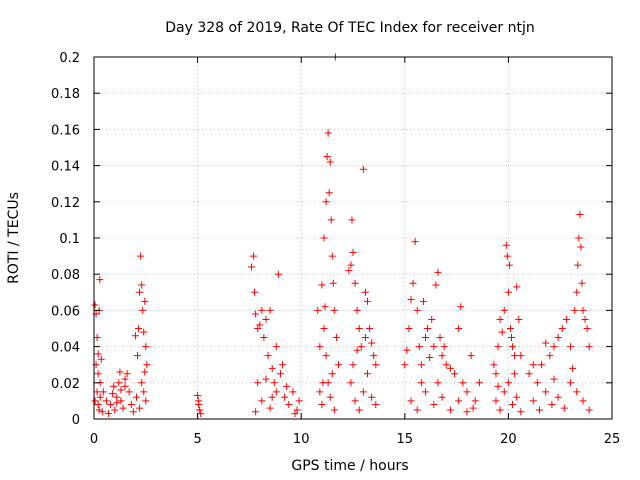 The width and height of the screenshot is (640, 480). What do you see at coordinates (349, 466) in the screenshot?
I see `x-axis-label: GPS time / hours` at bounding box center [349, 466].